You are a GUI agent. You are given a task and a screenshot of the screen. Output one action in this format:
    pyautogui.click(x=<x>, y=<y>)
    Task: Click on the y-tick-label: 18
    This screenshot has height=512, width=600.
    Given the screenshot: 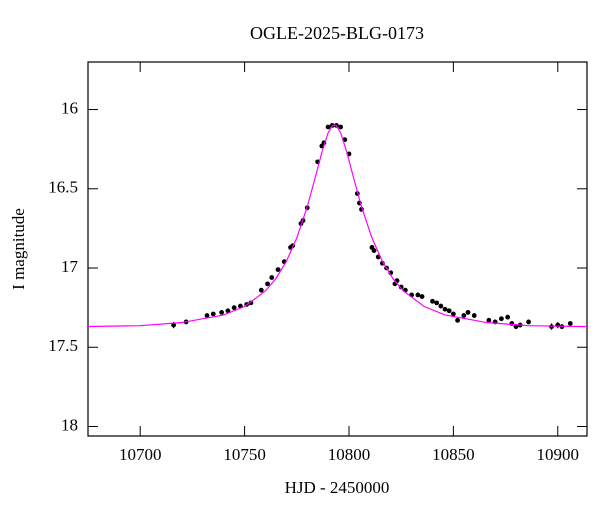 What is the action you would take?
    pyautogui.click(x=69, y=424)
    